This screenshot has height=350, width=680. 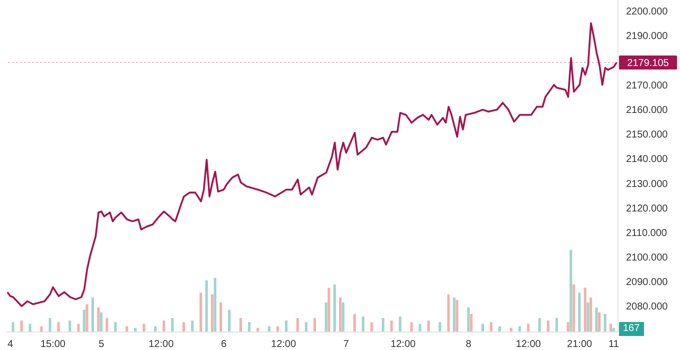 I want to click on y-tick-label: 2190.000, so click(x=647, y=36).